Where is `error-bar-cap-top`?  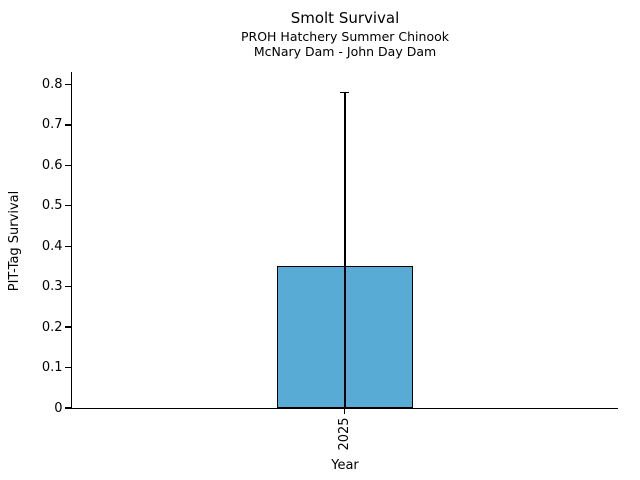
error-bar-cap-top is located at coordinates (345, 92).